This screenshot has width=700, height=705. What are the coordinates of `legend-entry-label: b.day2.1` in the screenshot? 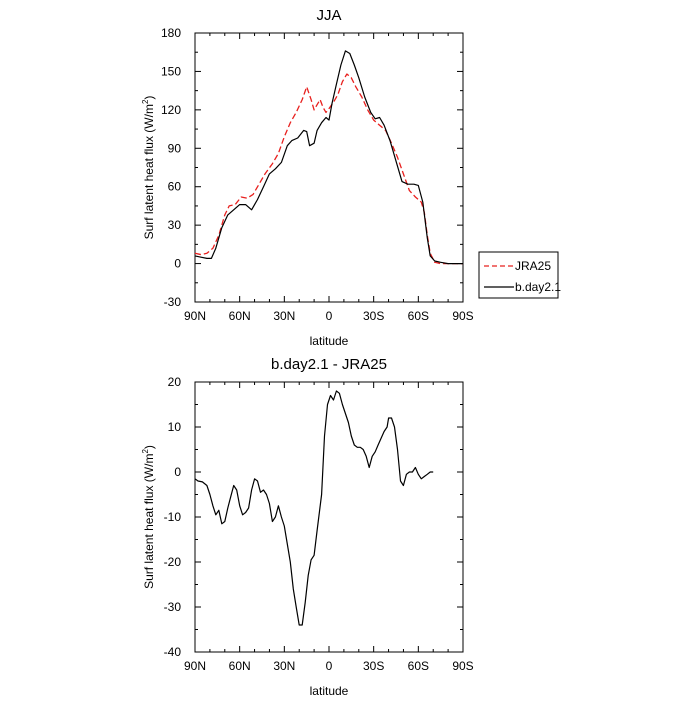 It's located at (538, 287).